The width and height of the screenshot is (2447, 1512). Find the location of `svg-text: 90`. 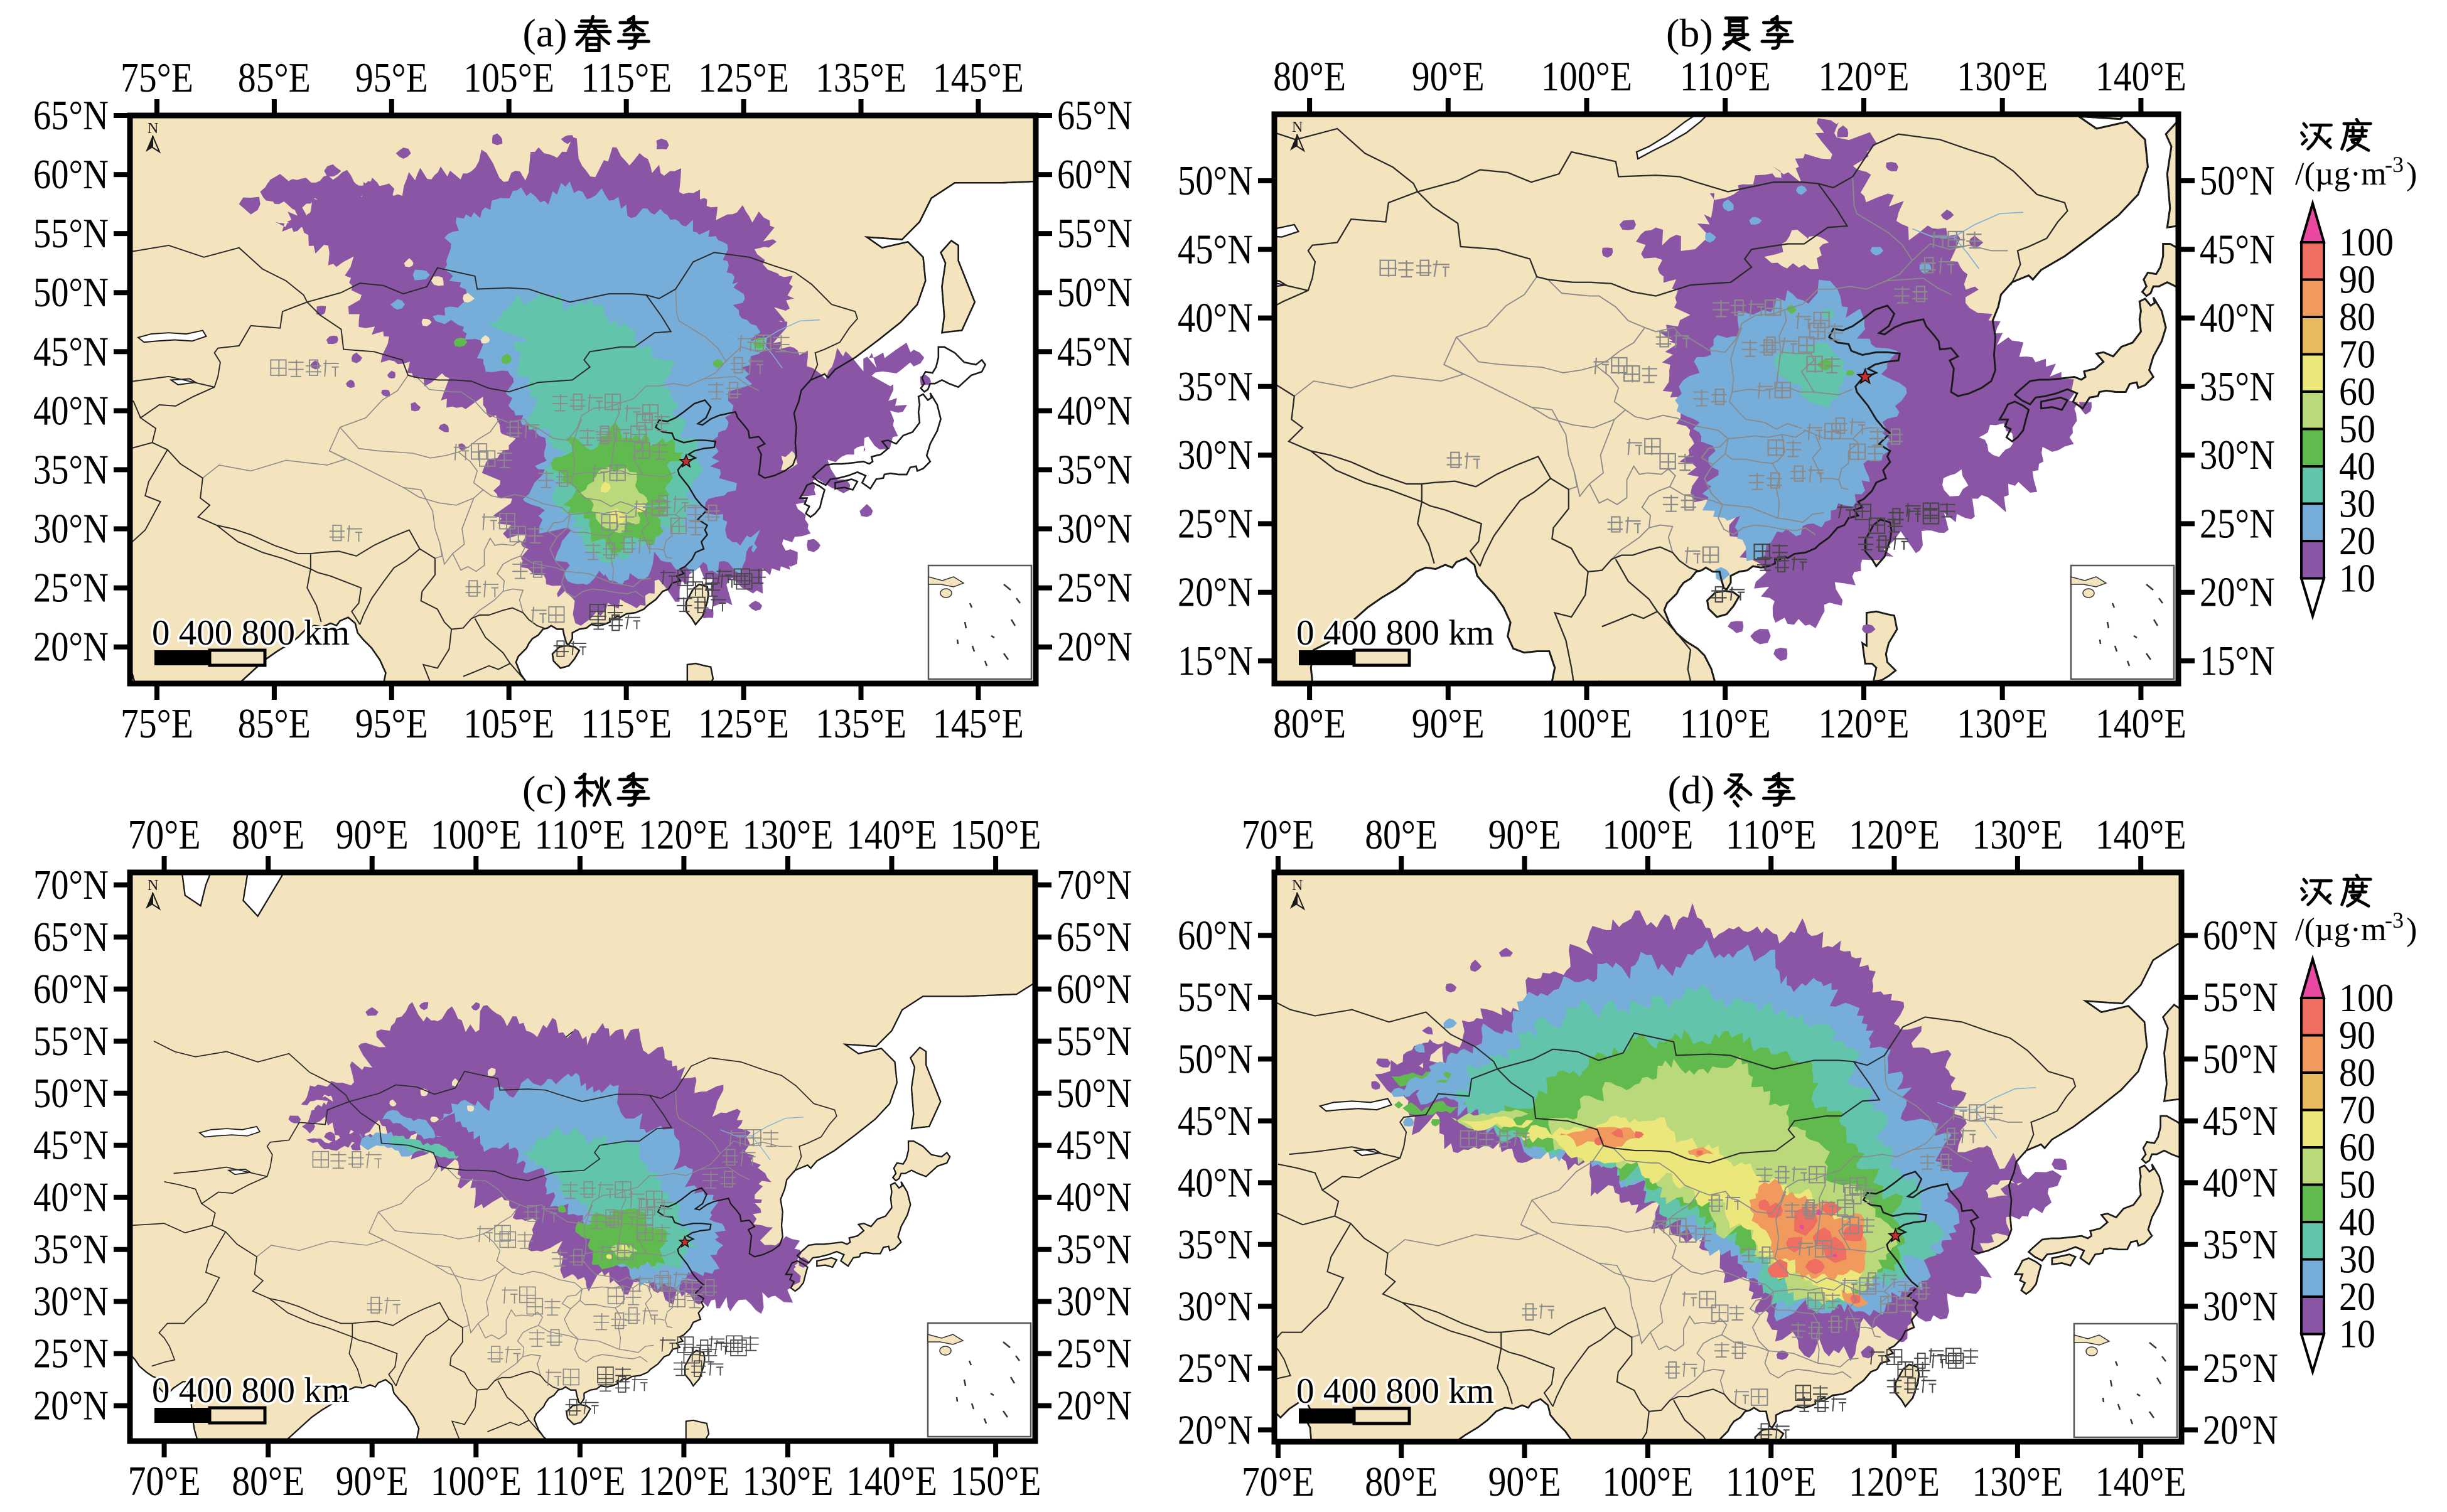

svg-text: 90 is located at coordinates (2357, 1035).